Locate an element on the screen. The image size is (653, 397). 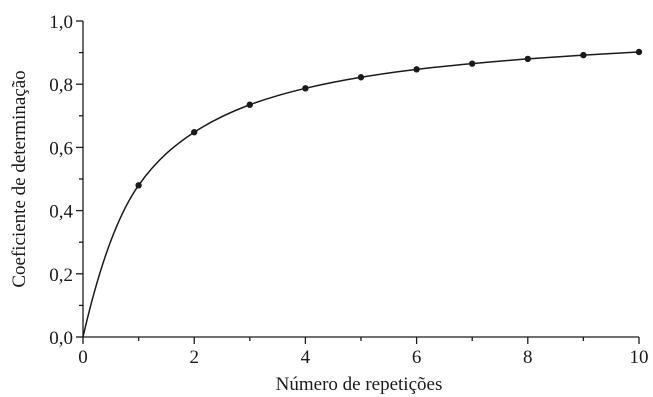
y-tick-labels: 0,0 0,2 0,4 0,6 0,8 1,0 is located at coordinates (61, 180).